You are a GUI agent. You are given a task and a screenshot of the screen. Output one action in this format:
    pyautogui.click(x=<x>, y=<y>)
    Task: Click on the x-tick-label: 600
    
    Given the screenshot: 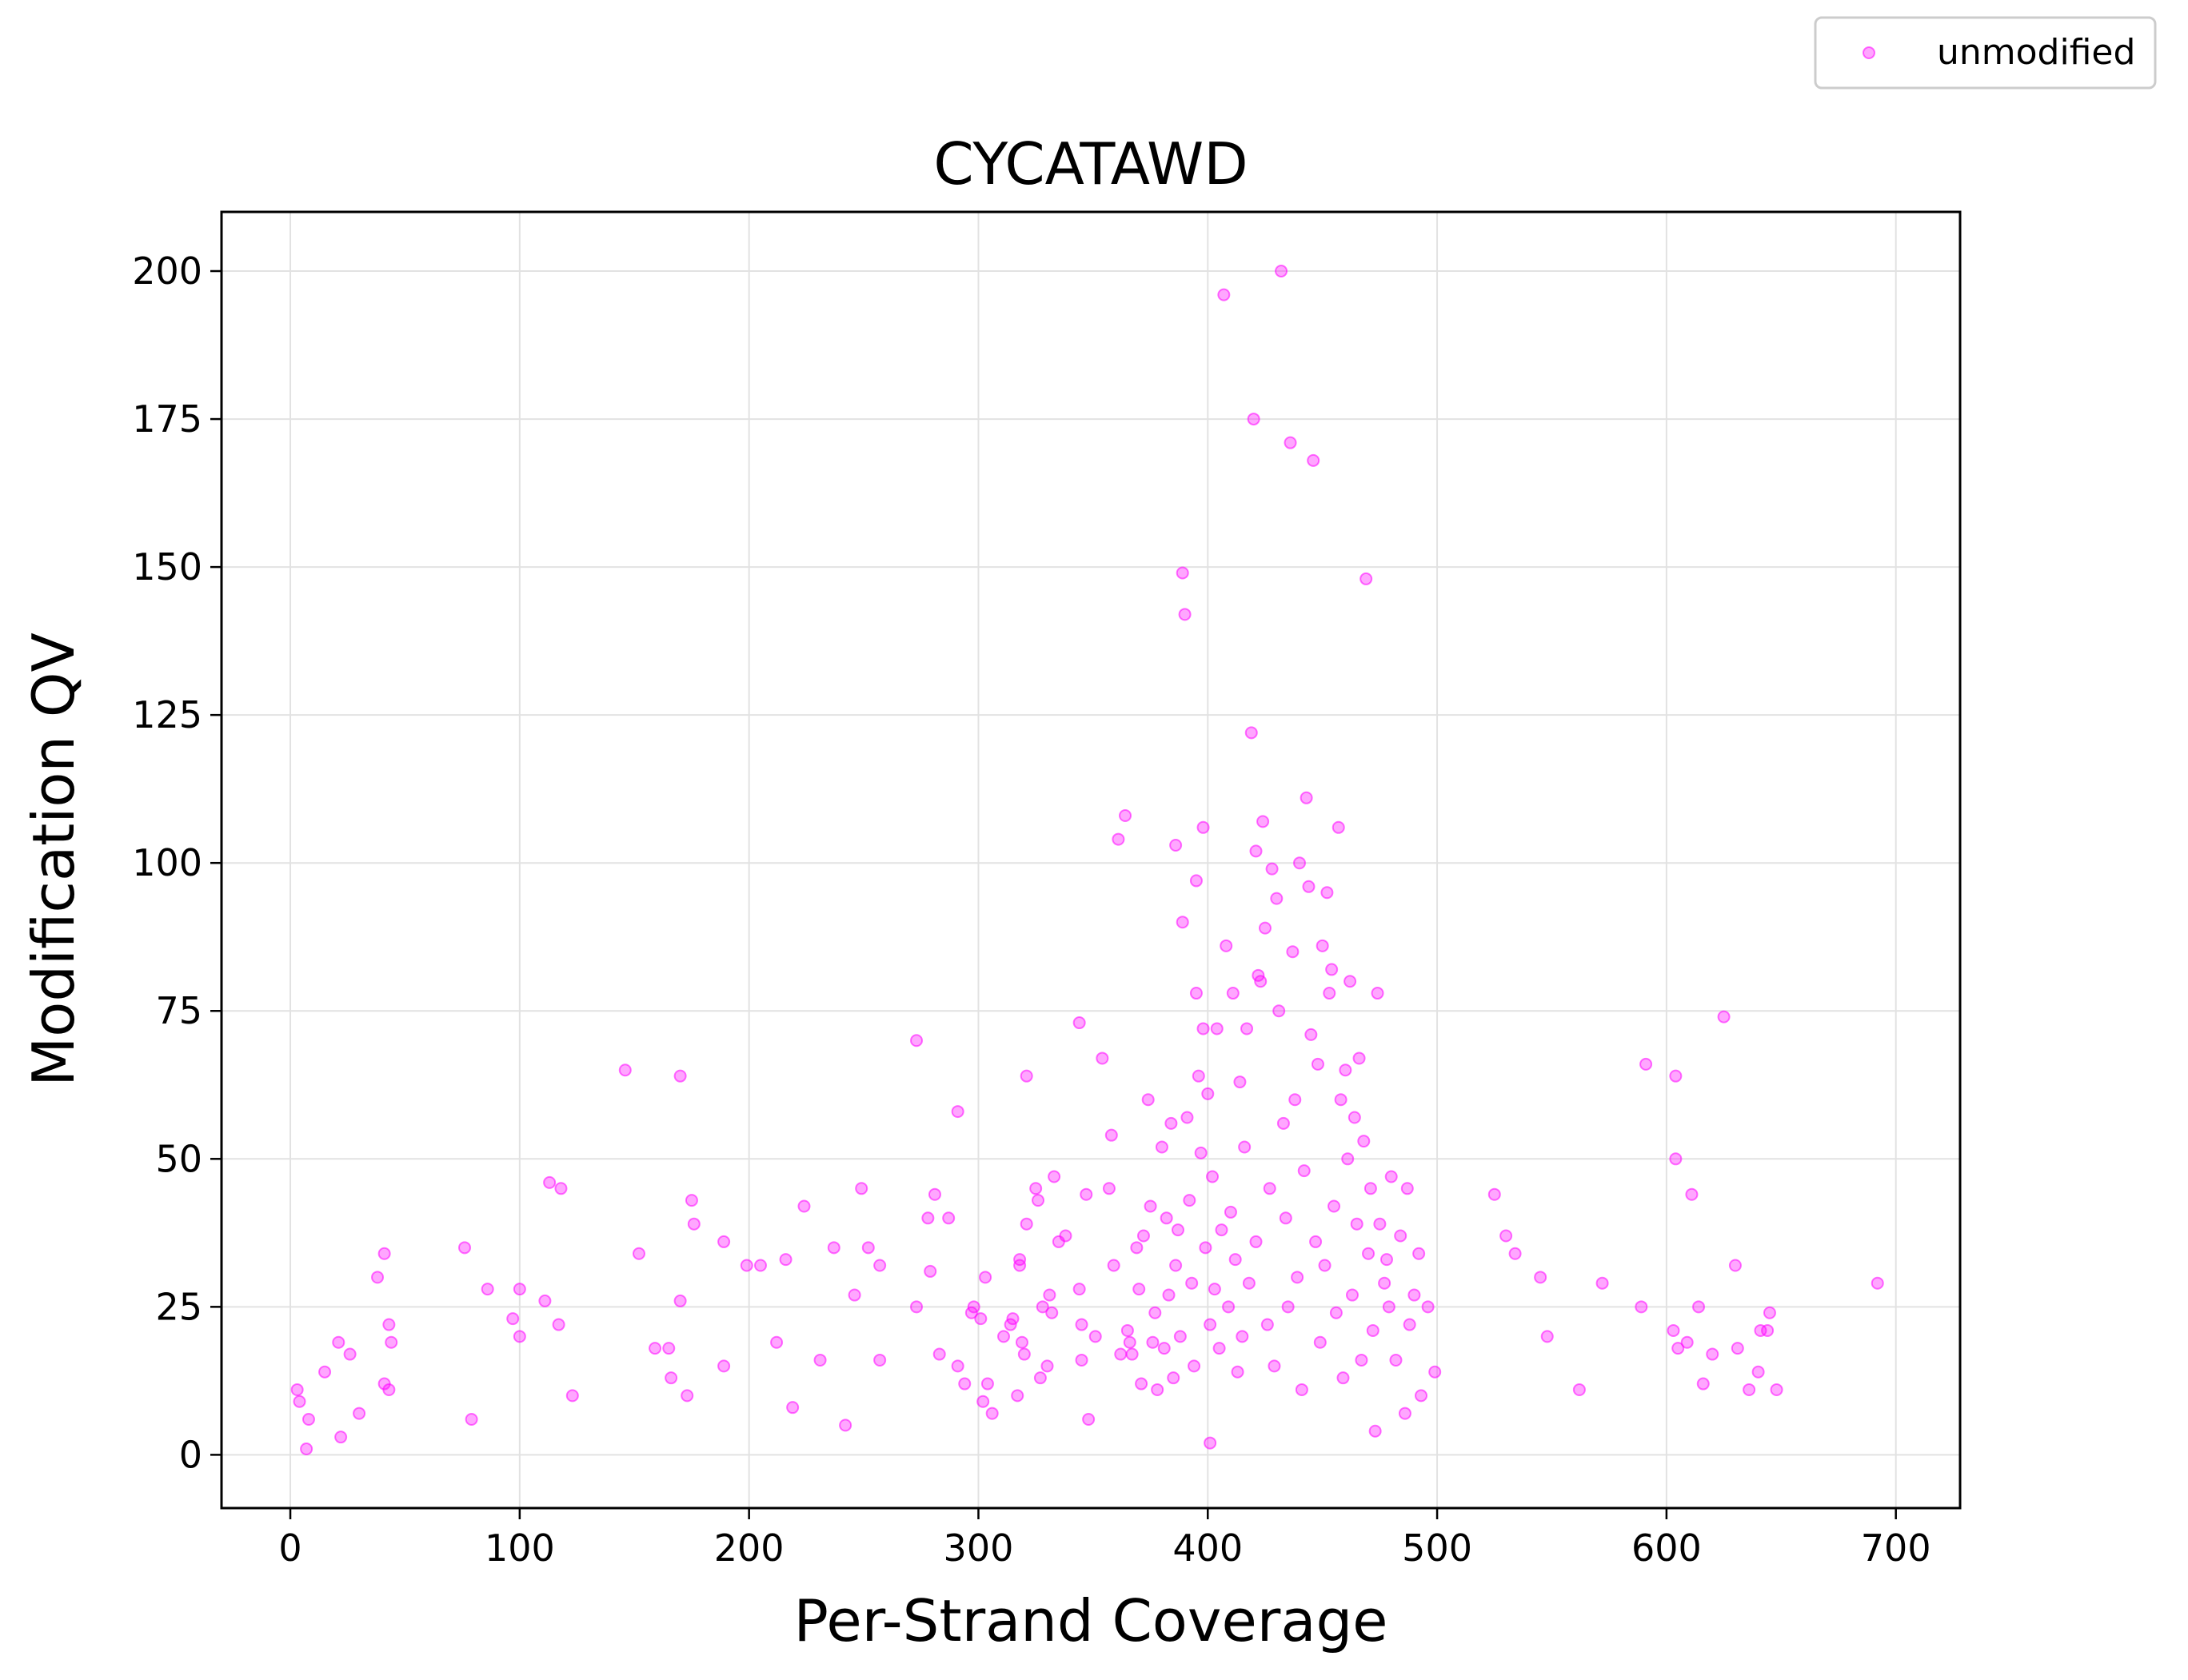 What is the action you would take?
    pyautogui.click(x=1666, y=1548)
    